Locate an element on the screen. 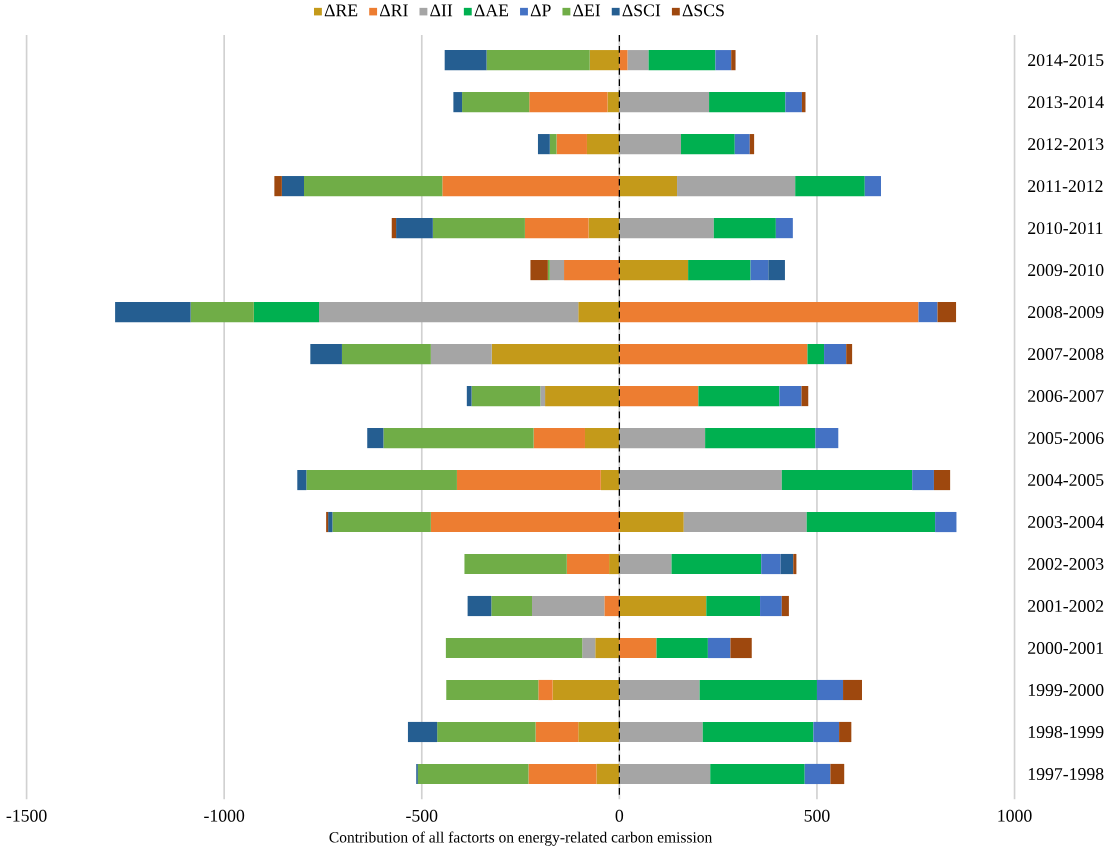 The width and height of the screenshot is (1110, 852). legend-label: ΔRE is located at coordinates (341, 10).